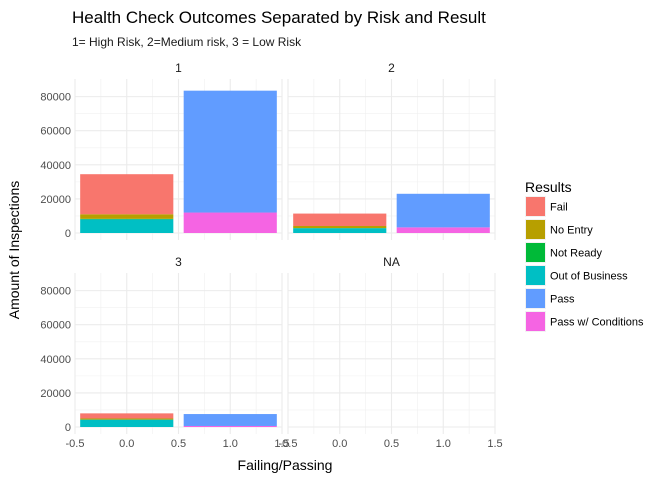 Image resolution: width=672 pixels, height=485 pixels. What do you see at coordinates (391, 68) in the screenshot?
I see `facet-strip-label: 2` at bounding box center [391, 68].